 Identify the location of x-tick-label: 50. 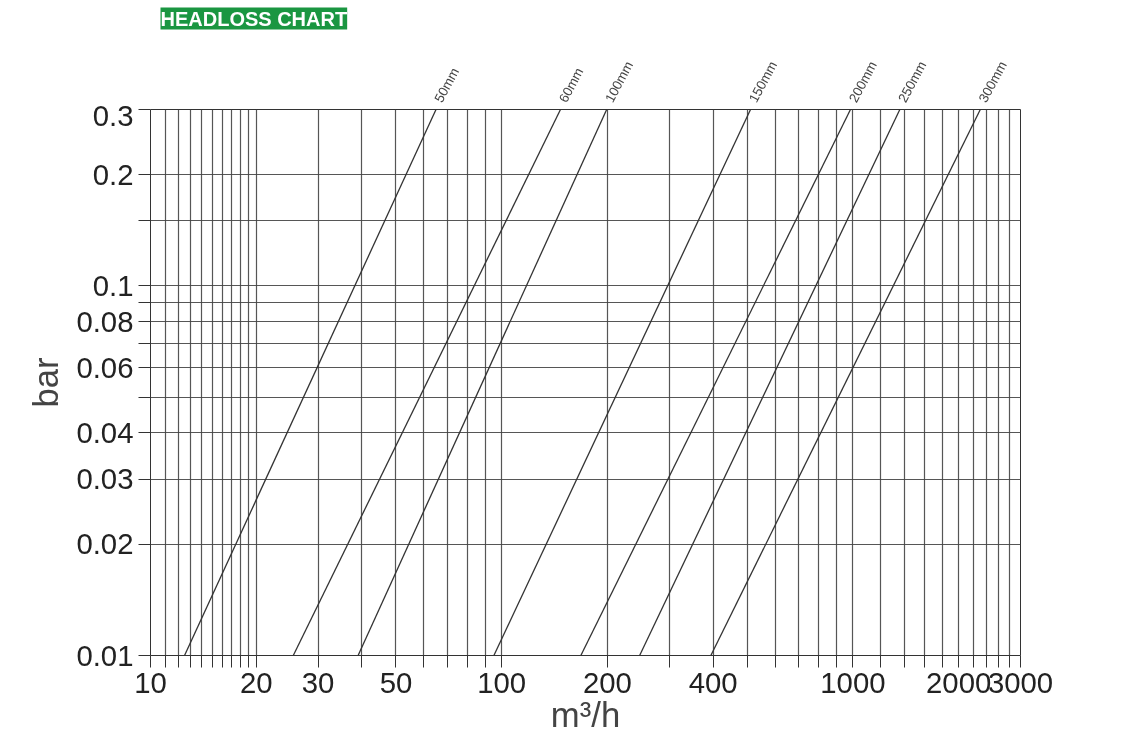
(396, 682).